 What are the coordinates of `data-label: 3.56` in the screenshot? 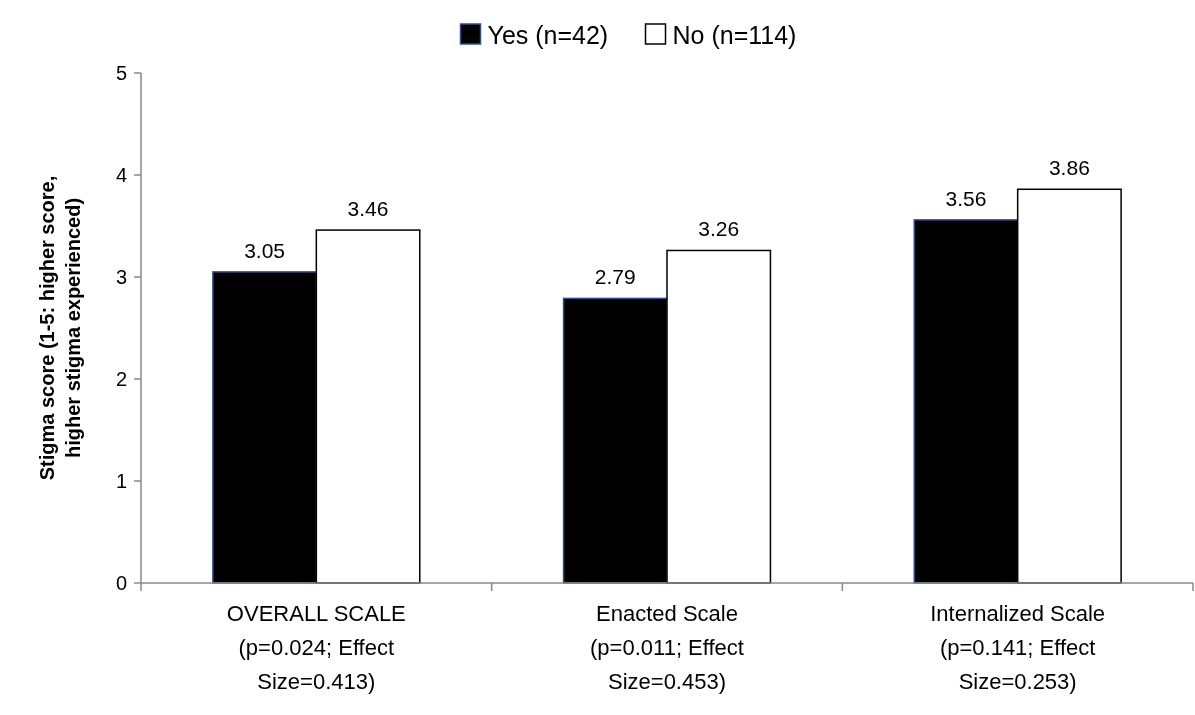 It's located at (966, 198).